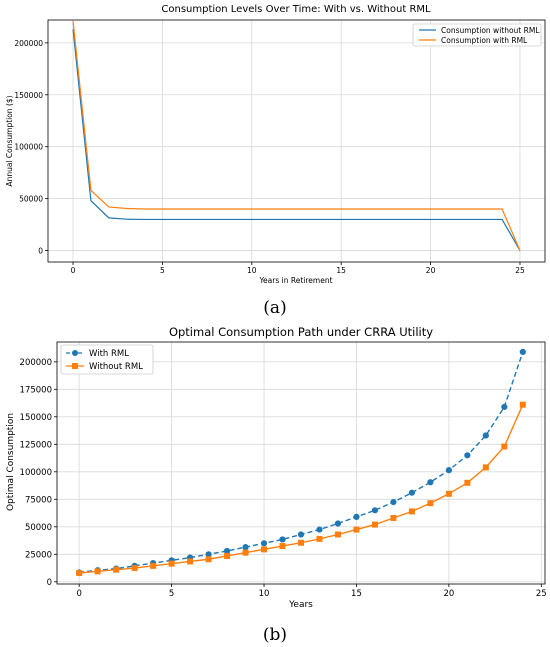  I want to click on chart-b-y-tick-label: 25000, so click(38, 555).